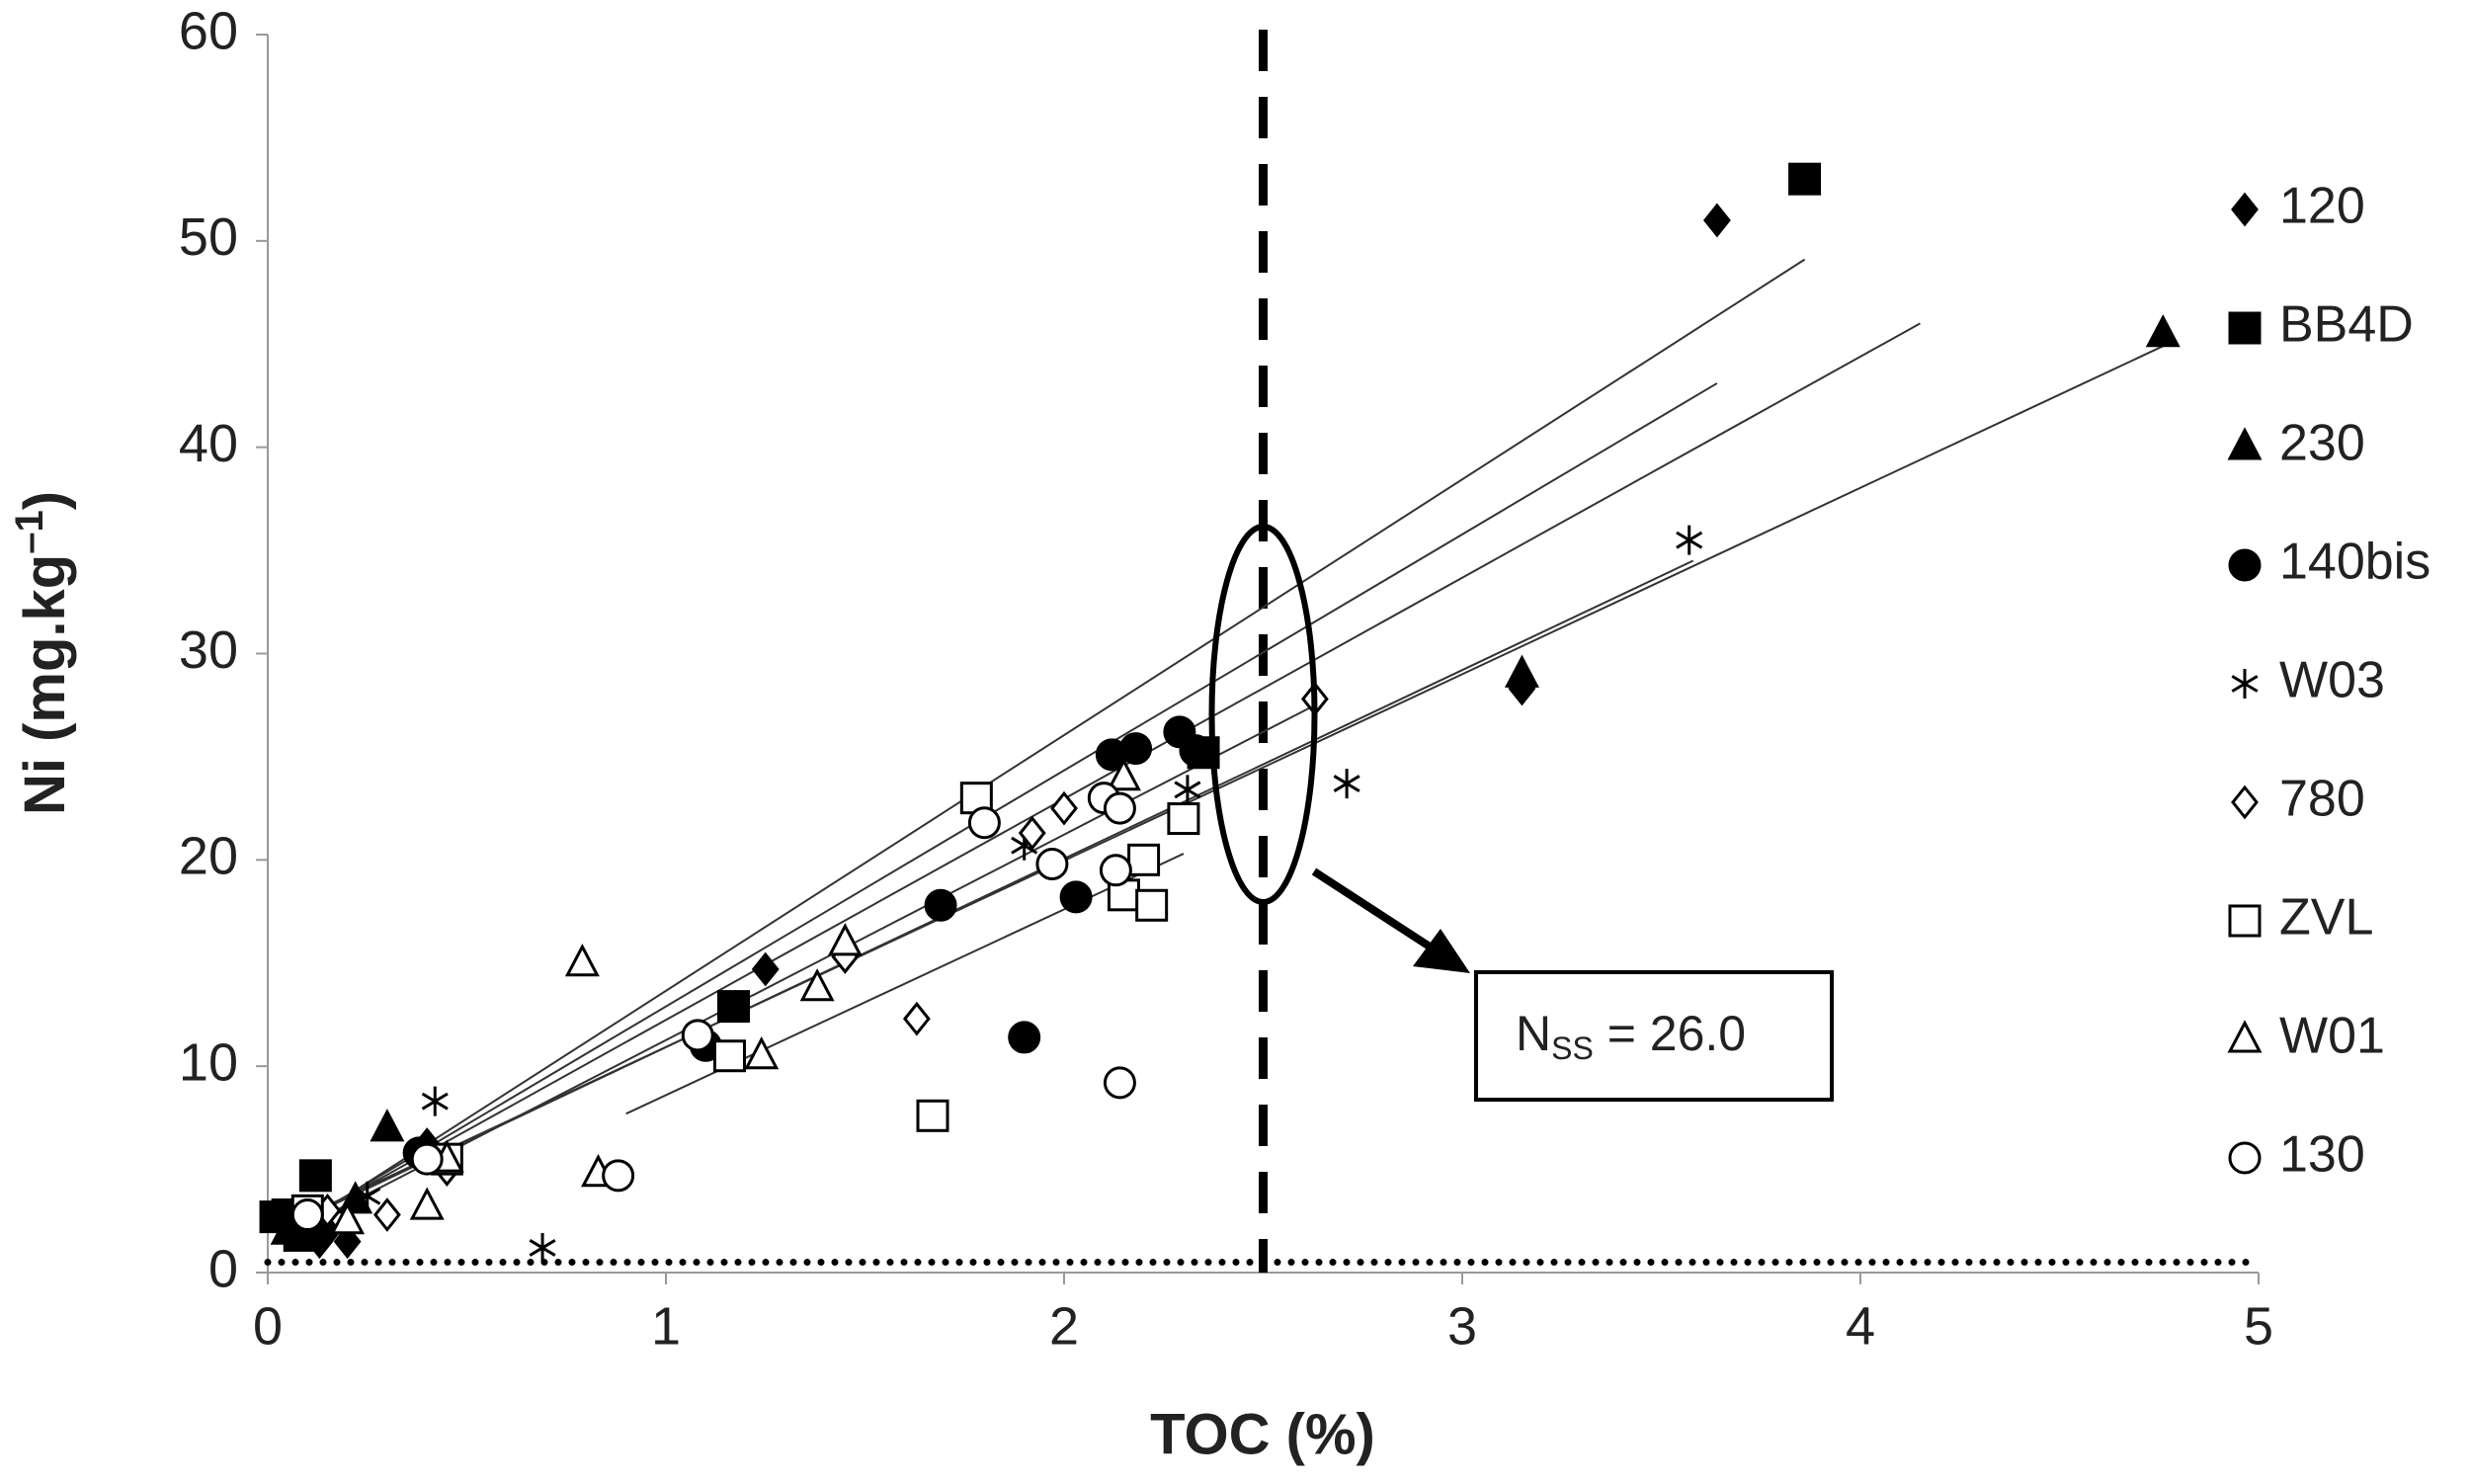  What do you see at coordinates (1262, 1434) in the screenshot?
I see `x-axis-label: TOC (%)` at bounding box center [1262, 1434].